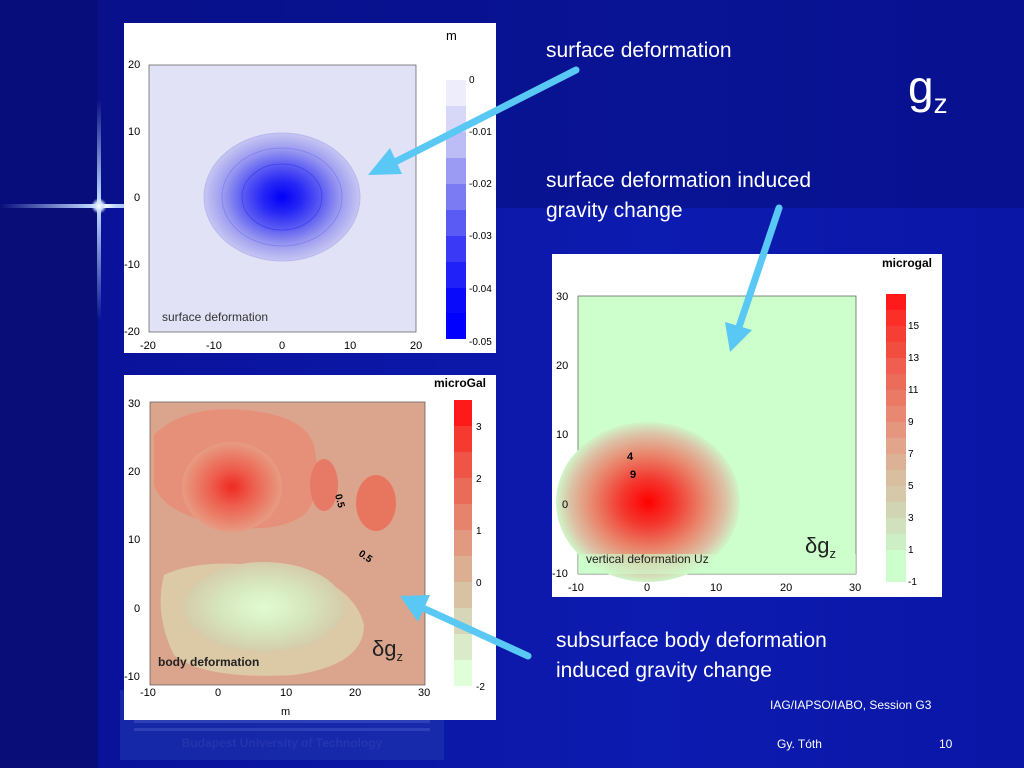 The image size is (1024, 768). I want to click on callout-subsurface-line1: subsurface body deformation, so click(691, 640).